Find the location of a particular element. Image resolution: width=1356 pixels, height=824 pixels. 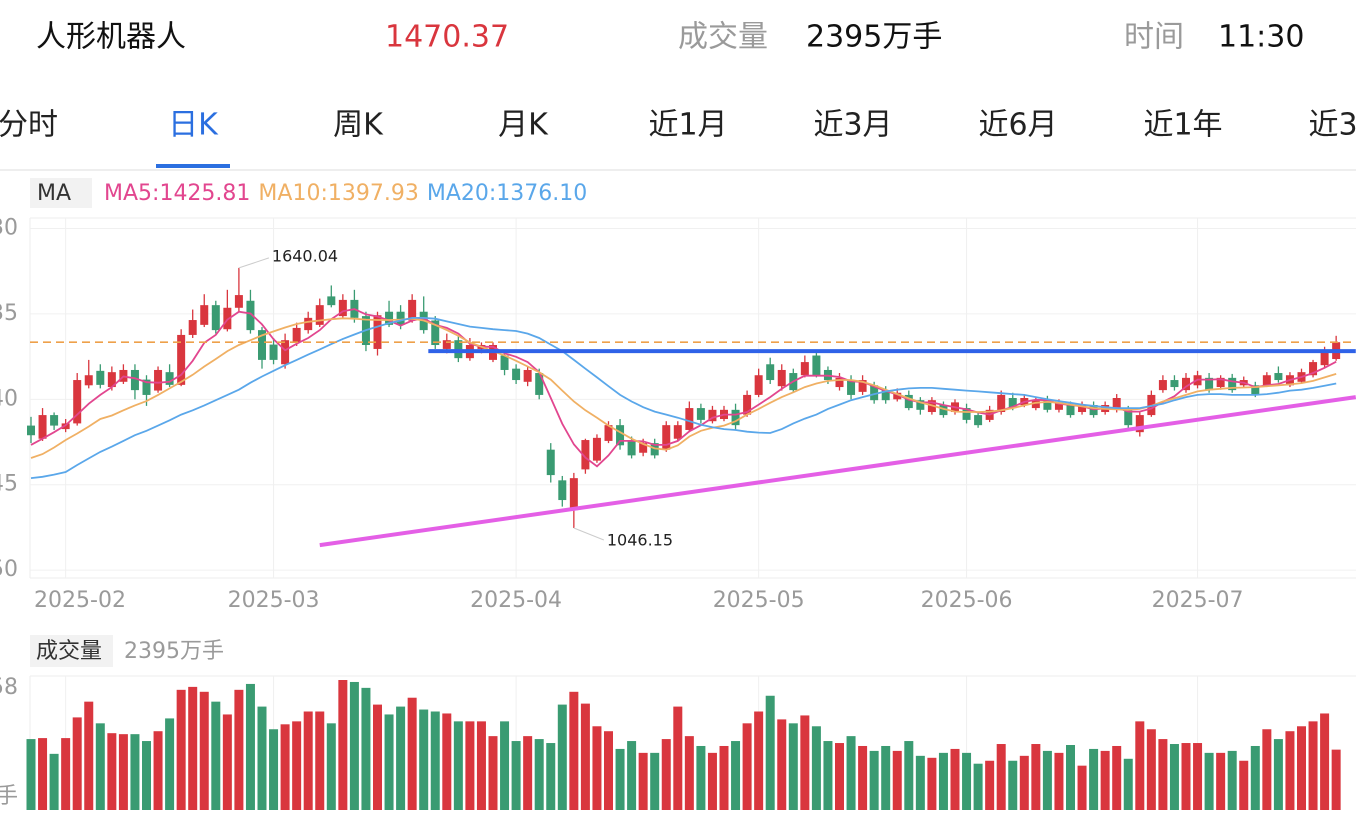

tab: 月K is located at coordinates (523, 125).